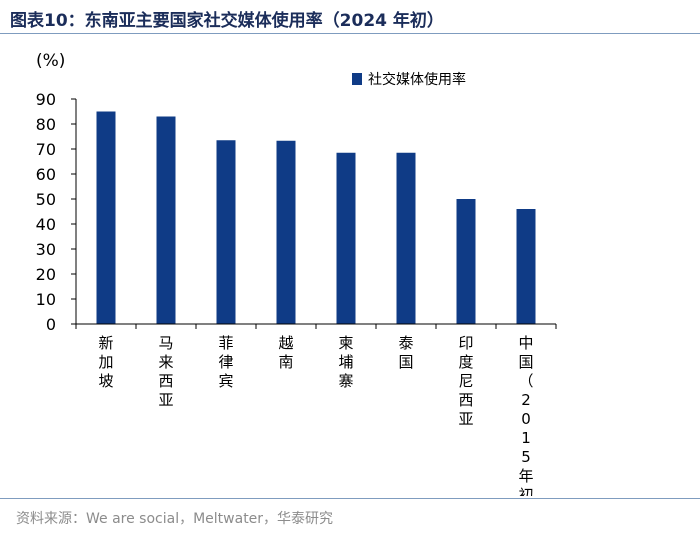 The image size is (700, 535). I want to click on y-axis-unit-label: (%), so click(50, 61).